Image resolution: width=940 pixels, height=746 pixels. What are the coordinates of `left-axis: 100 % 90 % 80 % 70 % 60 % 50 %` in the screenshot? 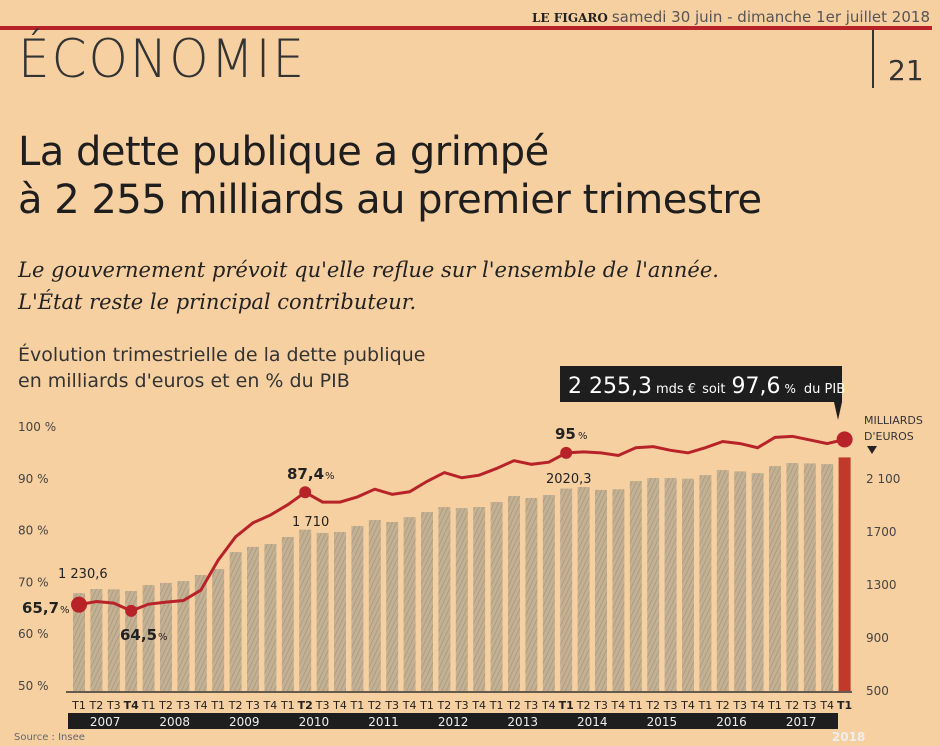 It's located at (37, 556).